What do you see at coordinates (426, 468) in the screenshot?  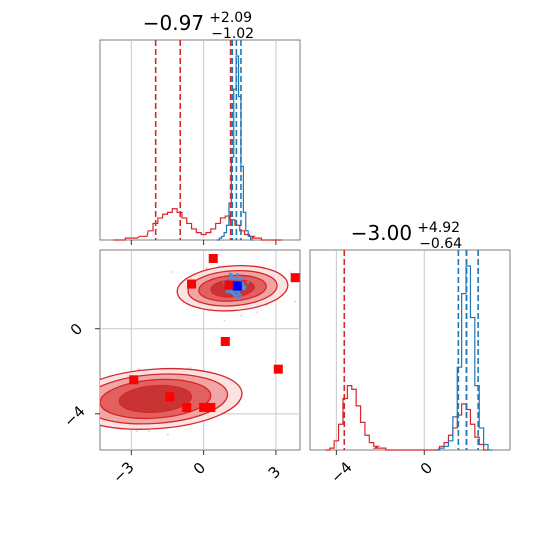 I see `marginal2-xtick-label: 0` at bounding box center [426, 468].